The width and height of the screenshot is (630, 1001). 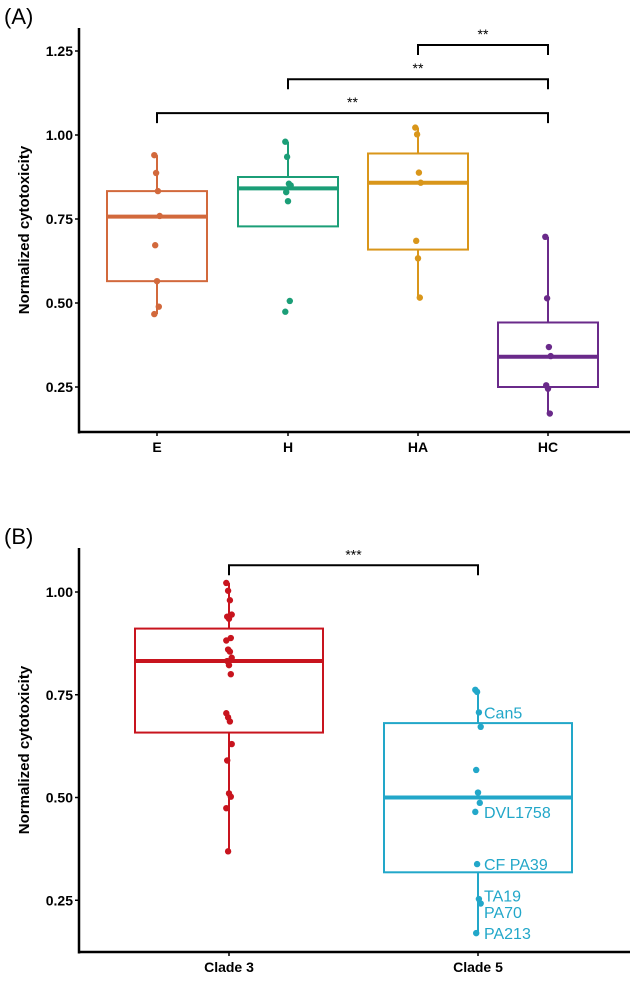 I want to click on x-tick-label: HA, so click(x=418, y=447).